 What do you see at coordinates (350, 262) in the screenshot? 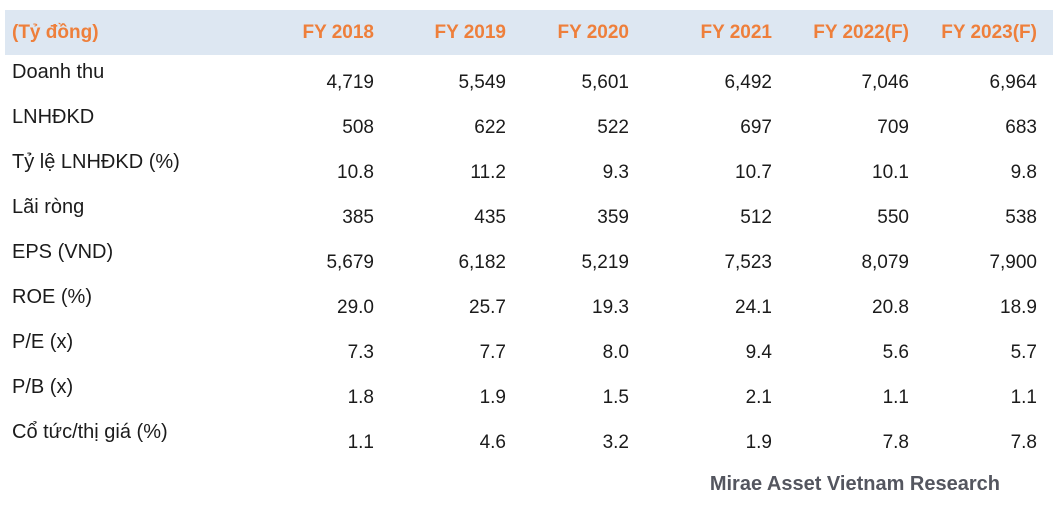
I see `value-text: 5,679` at bounding box center [350, 262].